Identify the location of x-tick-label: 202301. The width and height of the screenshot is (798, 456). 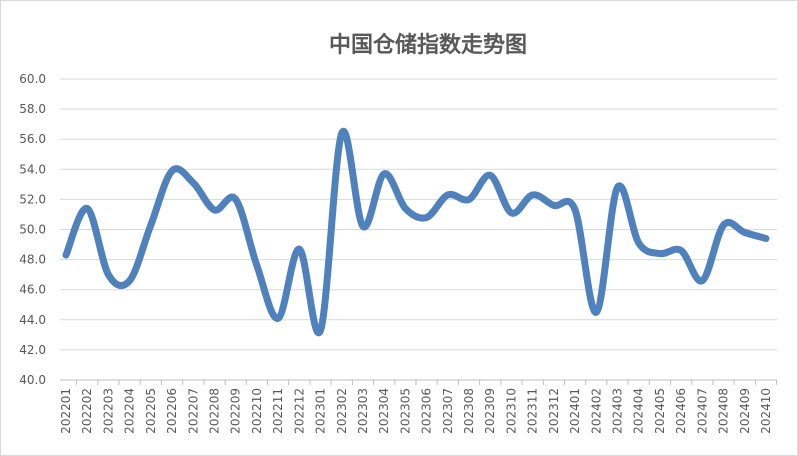
(321, 411).